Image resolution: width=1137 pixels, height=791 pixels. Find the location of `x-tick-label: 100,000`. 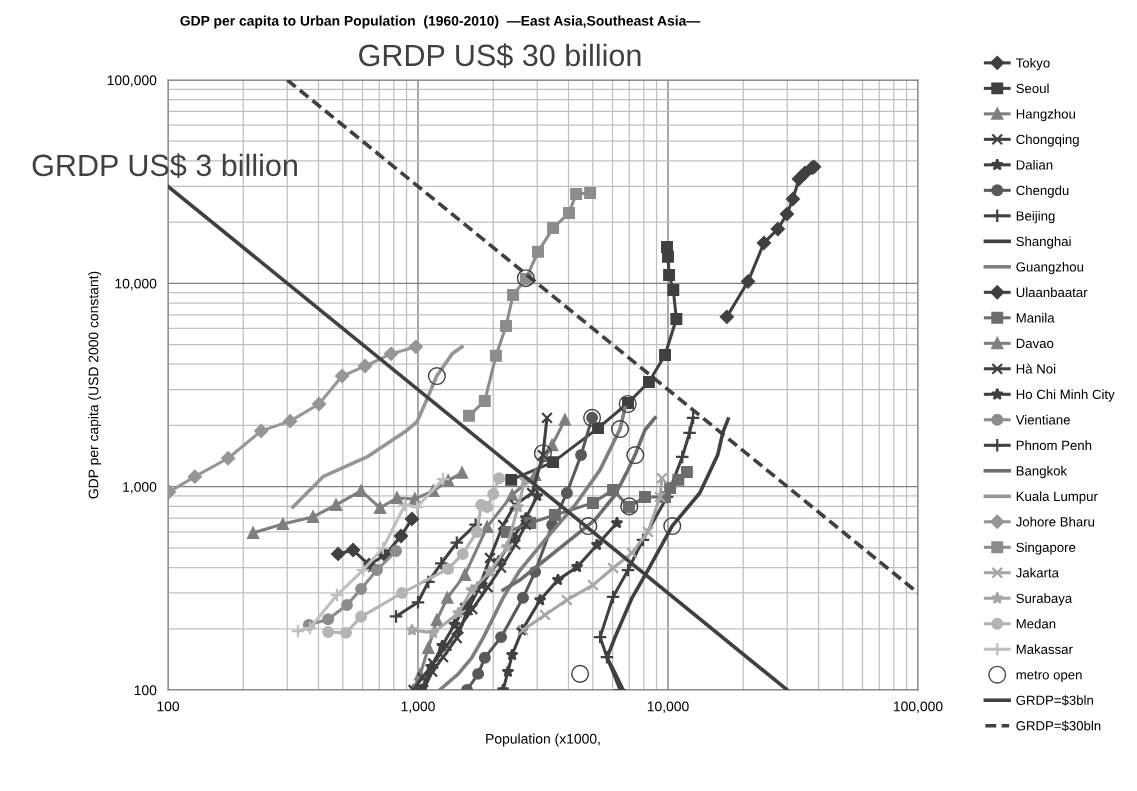

x-tick-label: 100,000 is located at coordinates (918, 707).